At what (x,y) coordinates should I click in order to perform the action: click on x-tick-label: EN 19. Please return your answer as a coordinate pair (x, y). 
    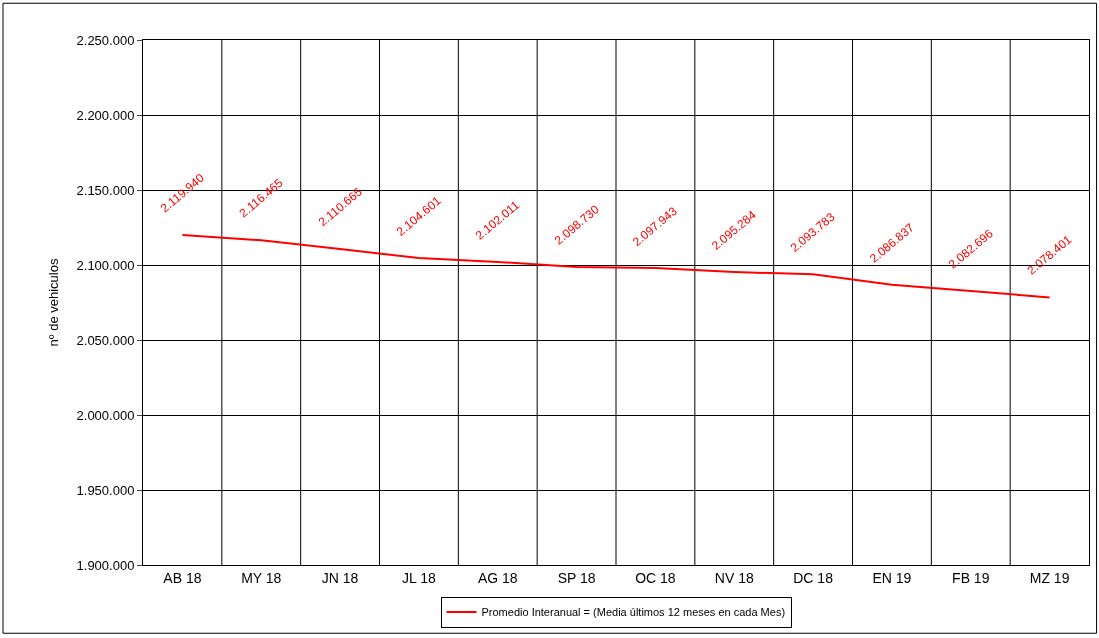
    Looking at the image, I should click on (892, 577).